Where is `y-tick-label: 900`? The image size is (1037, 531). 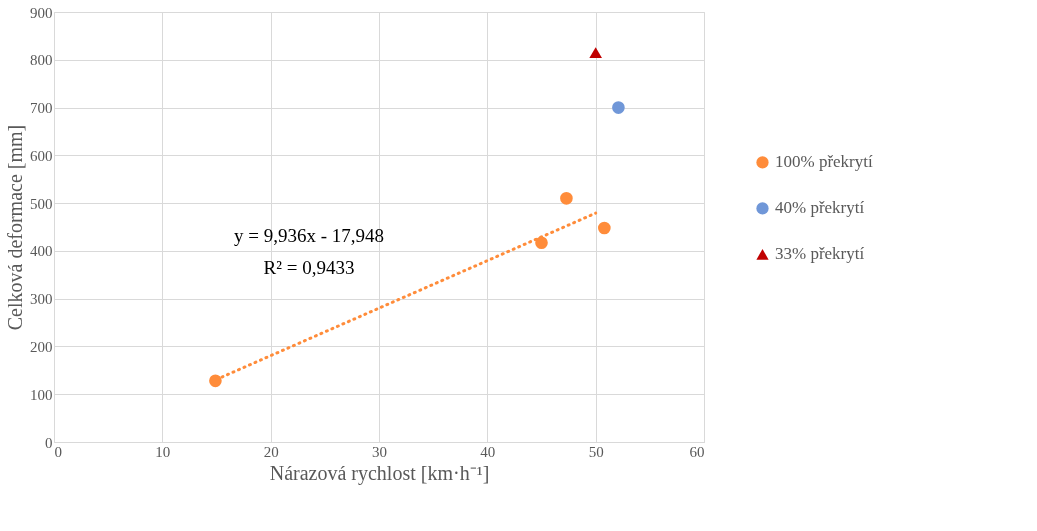
y-tick-label: 900 is located at coordinates (41, 12).